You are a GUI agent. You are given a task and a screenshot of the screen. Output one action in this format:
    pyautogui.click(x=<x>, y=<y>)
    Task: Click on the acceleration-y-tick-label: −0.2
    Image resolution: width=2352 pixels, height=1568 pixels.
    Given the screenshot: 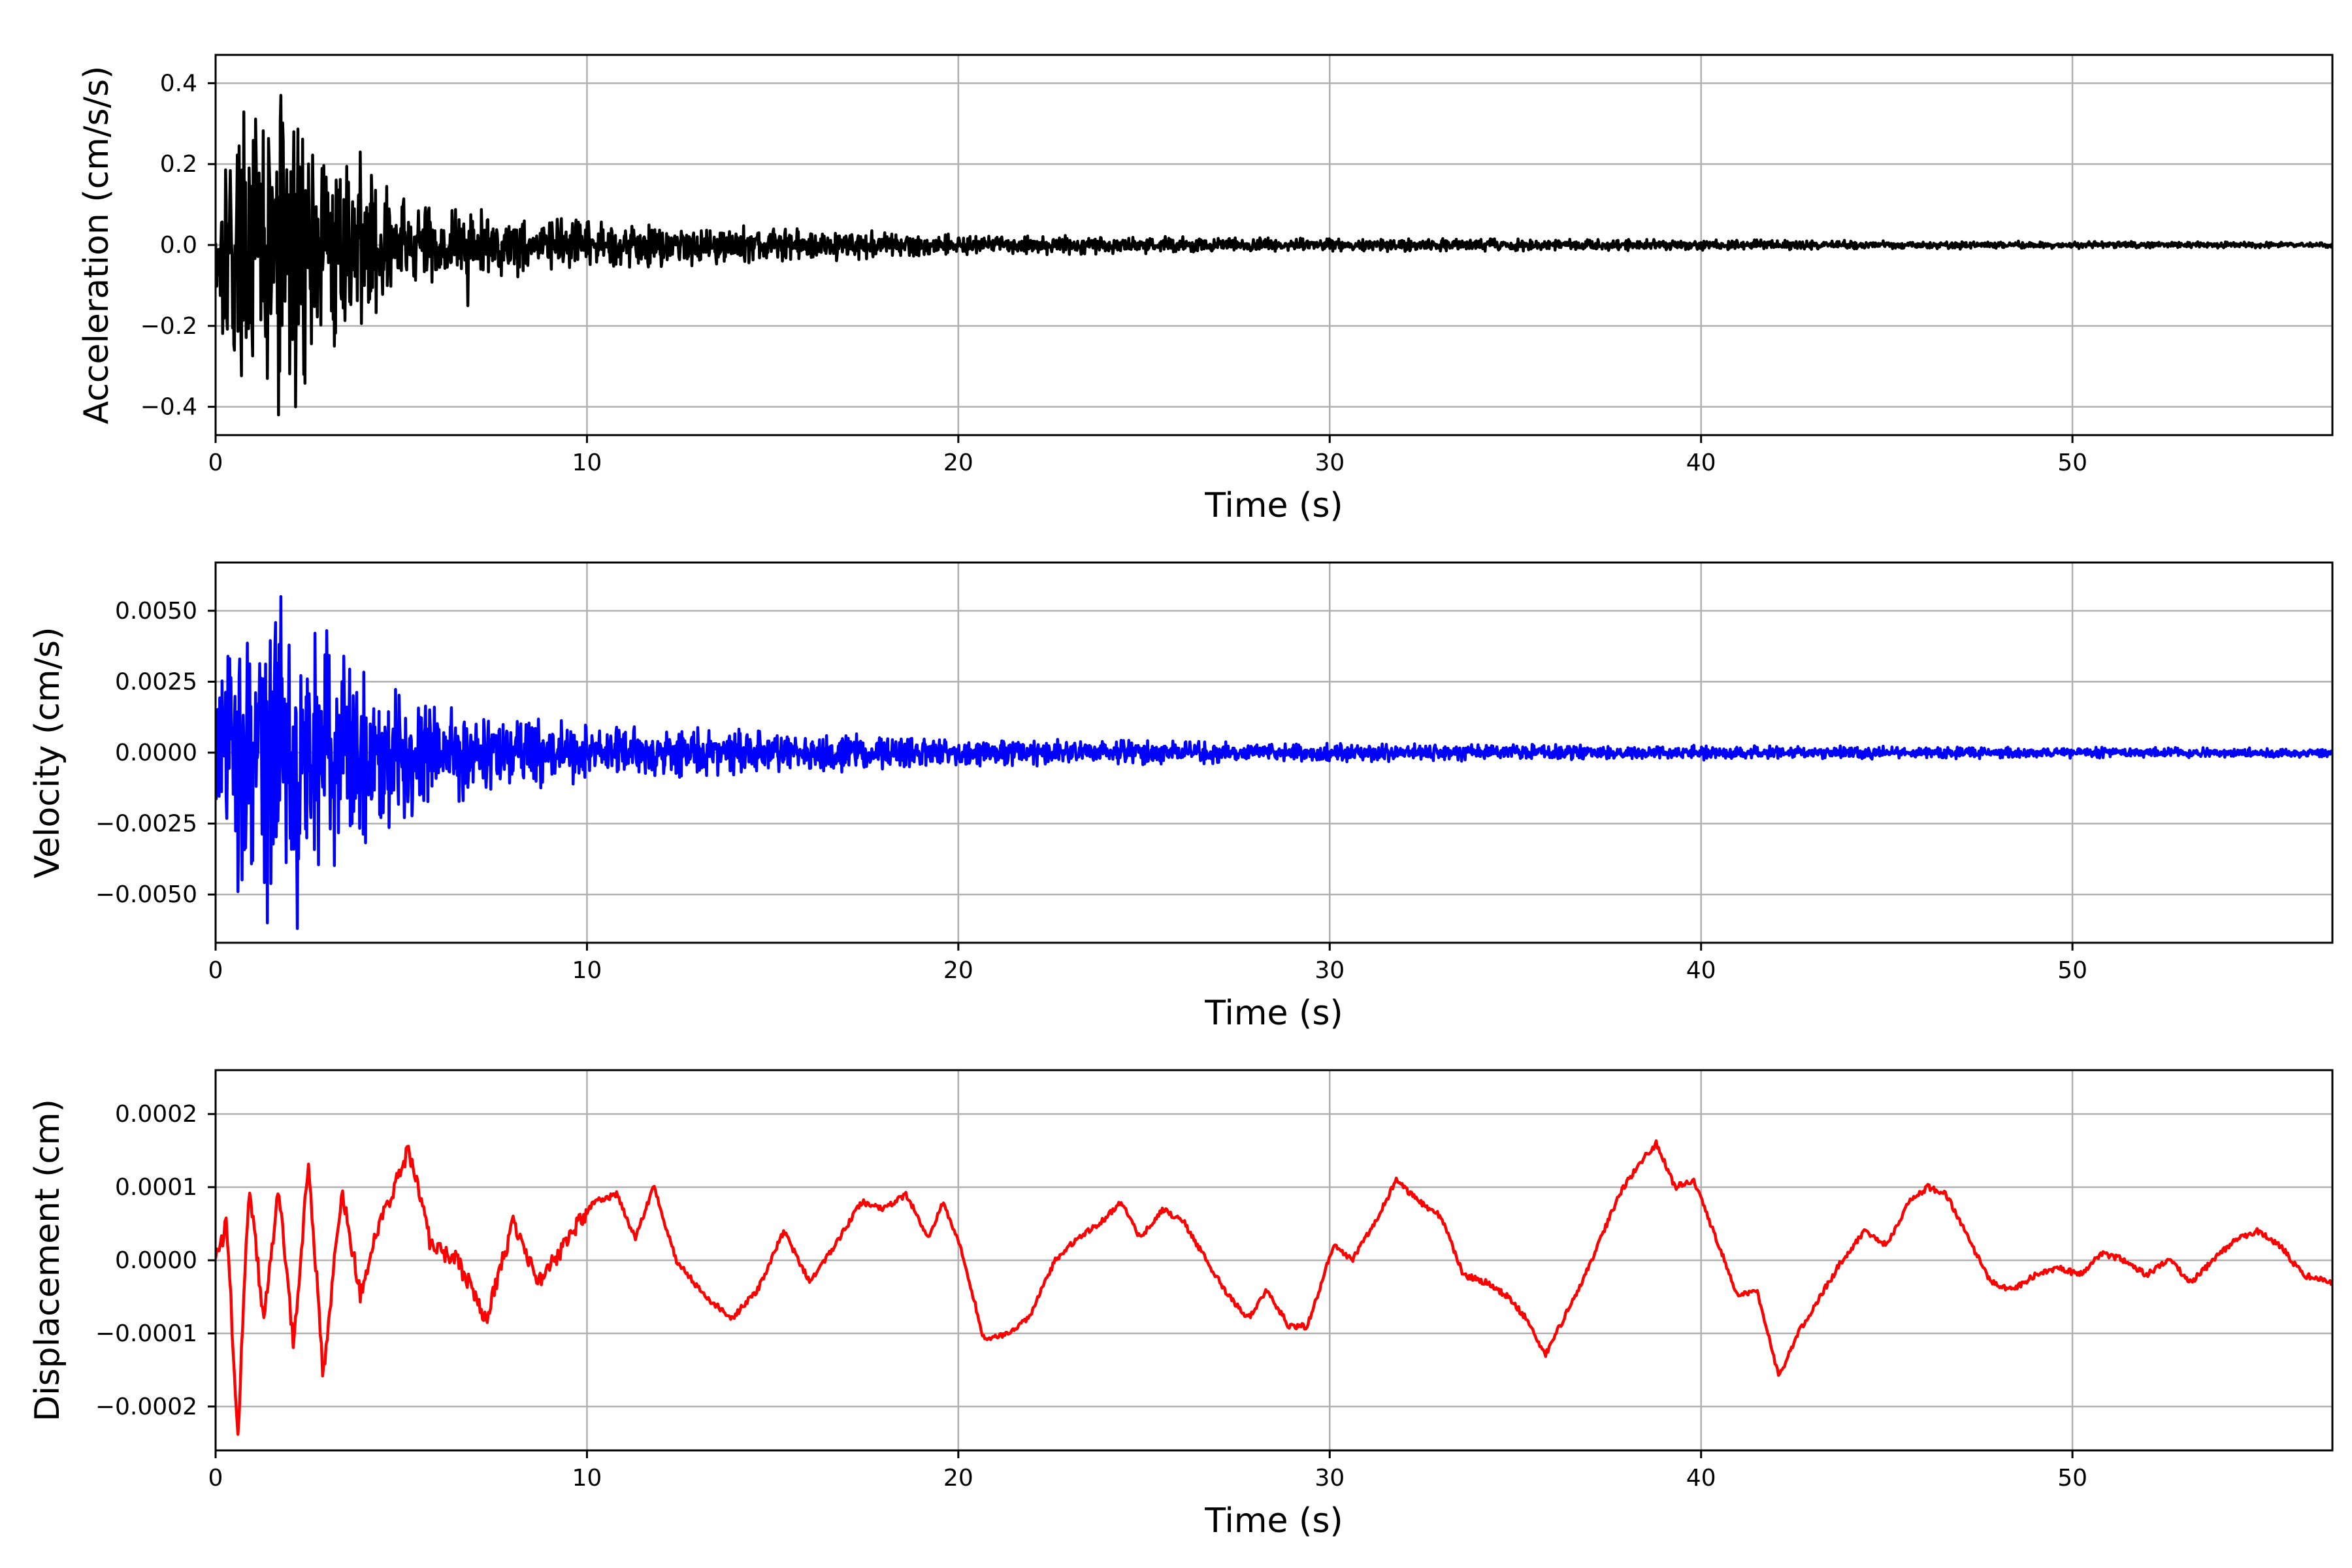 What is the action you would take?
    pyautogui.click(x=168, y=326)
    